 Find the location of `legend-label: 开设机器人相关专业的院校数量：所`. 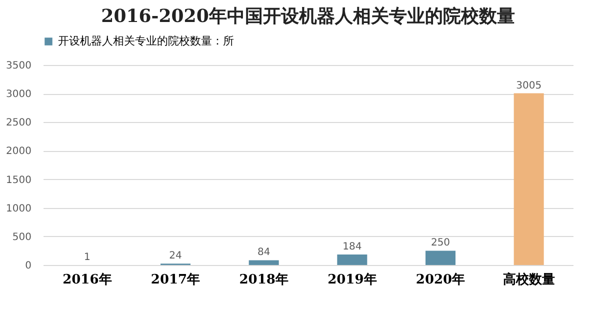

legend-label: 开设机器人相关专业的院校数量：所 is located at coordinates (146, 41).